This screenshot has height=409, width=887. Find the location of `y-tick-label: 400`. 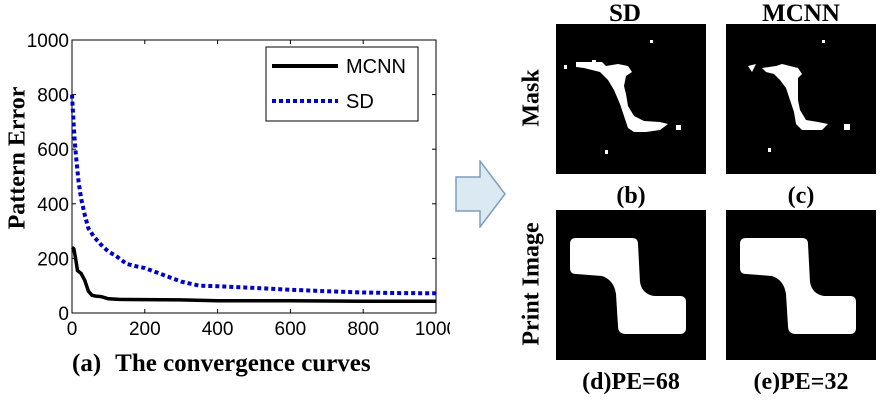

y-tick-label: 400 is located at coordinates (53, 205).